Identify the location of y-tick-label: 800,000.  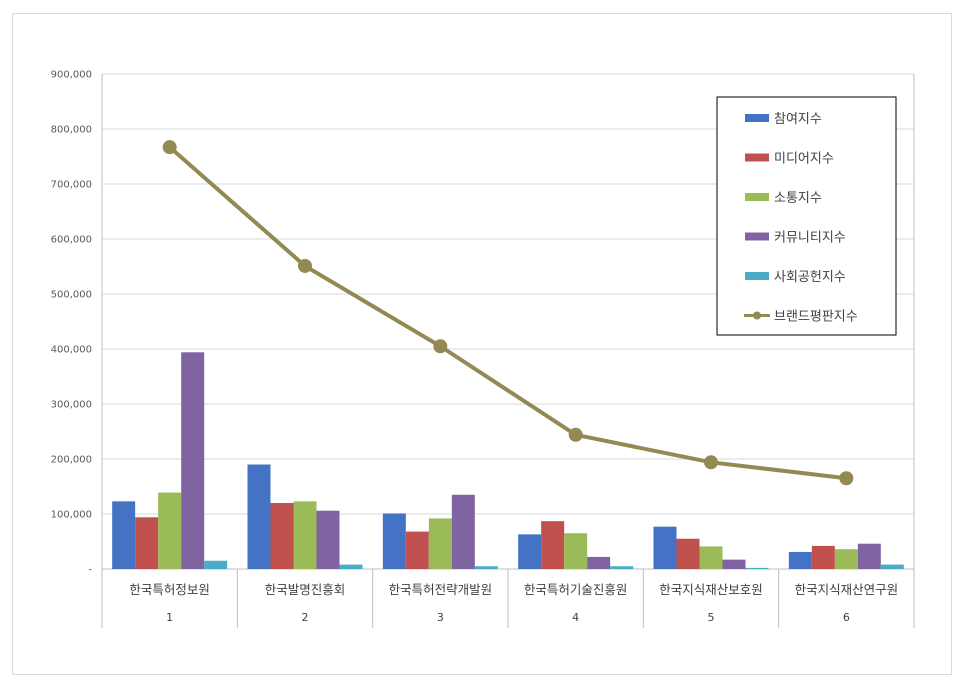
(71, 130).